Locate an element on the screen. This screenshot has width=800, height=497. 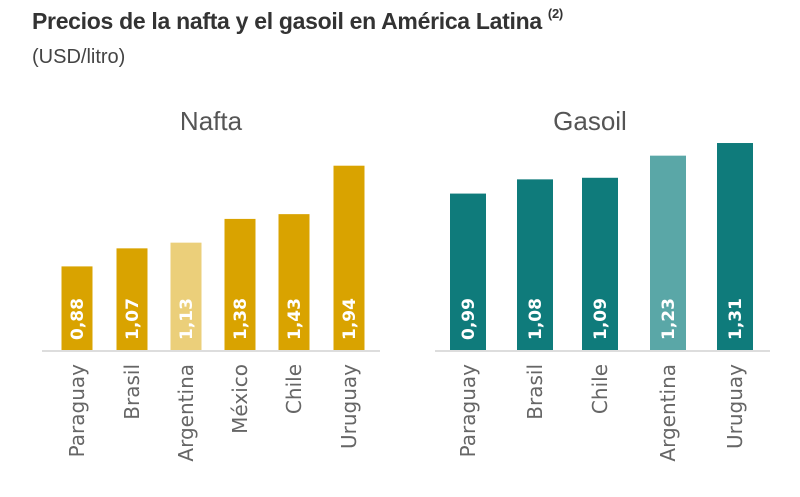
value-label: 1,13 is located at coordinates (187, 319).